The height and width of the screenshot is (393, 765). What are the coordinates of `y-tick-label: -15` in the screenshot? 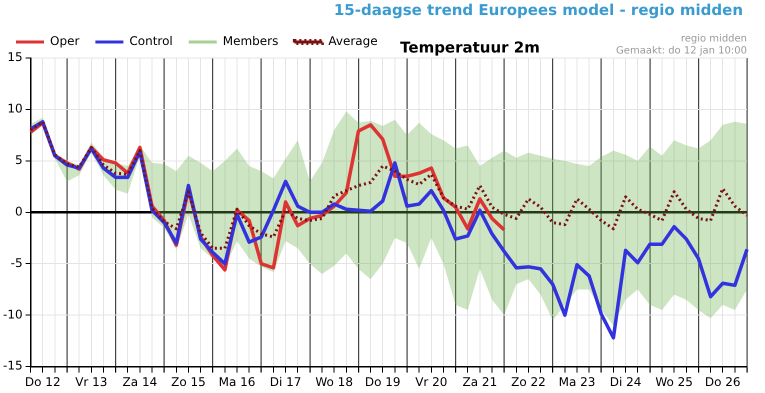 It's located at (12, 365).